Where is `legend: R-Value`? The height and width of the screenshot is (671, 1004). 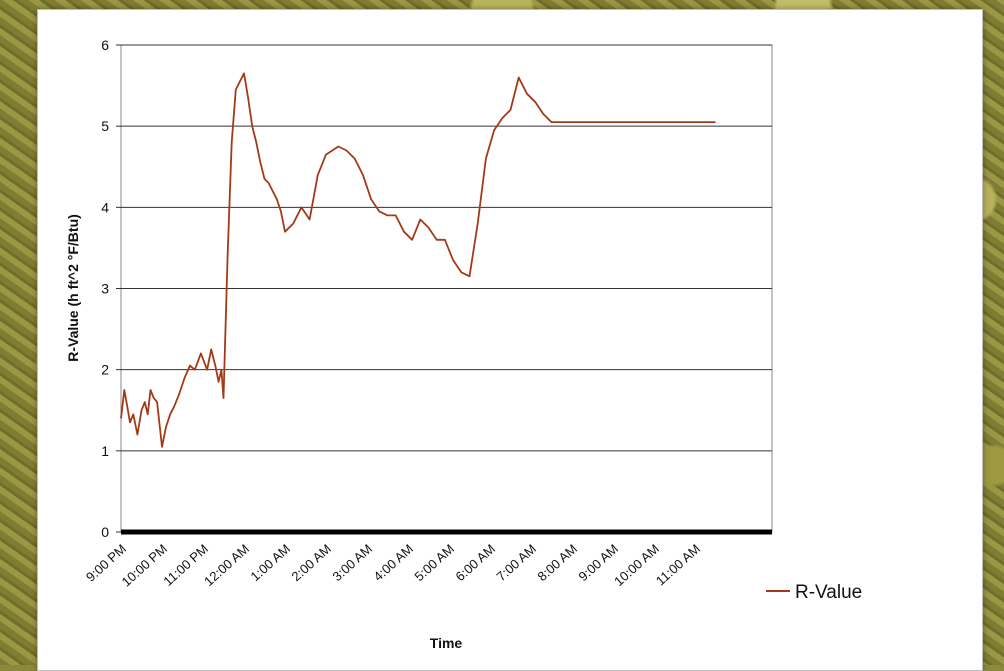 legend: R-Value is located at coordinates (814, 592).